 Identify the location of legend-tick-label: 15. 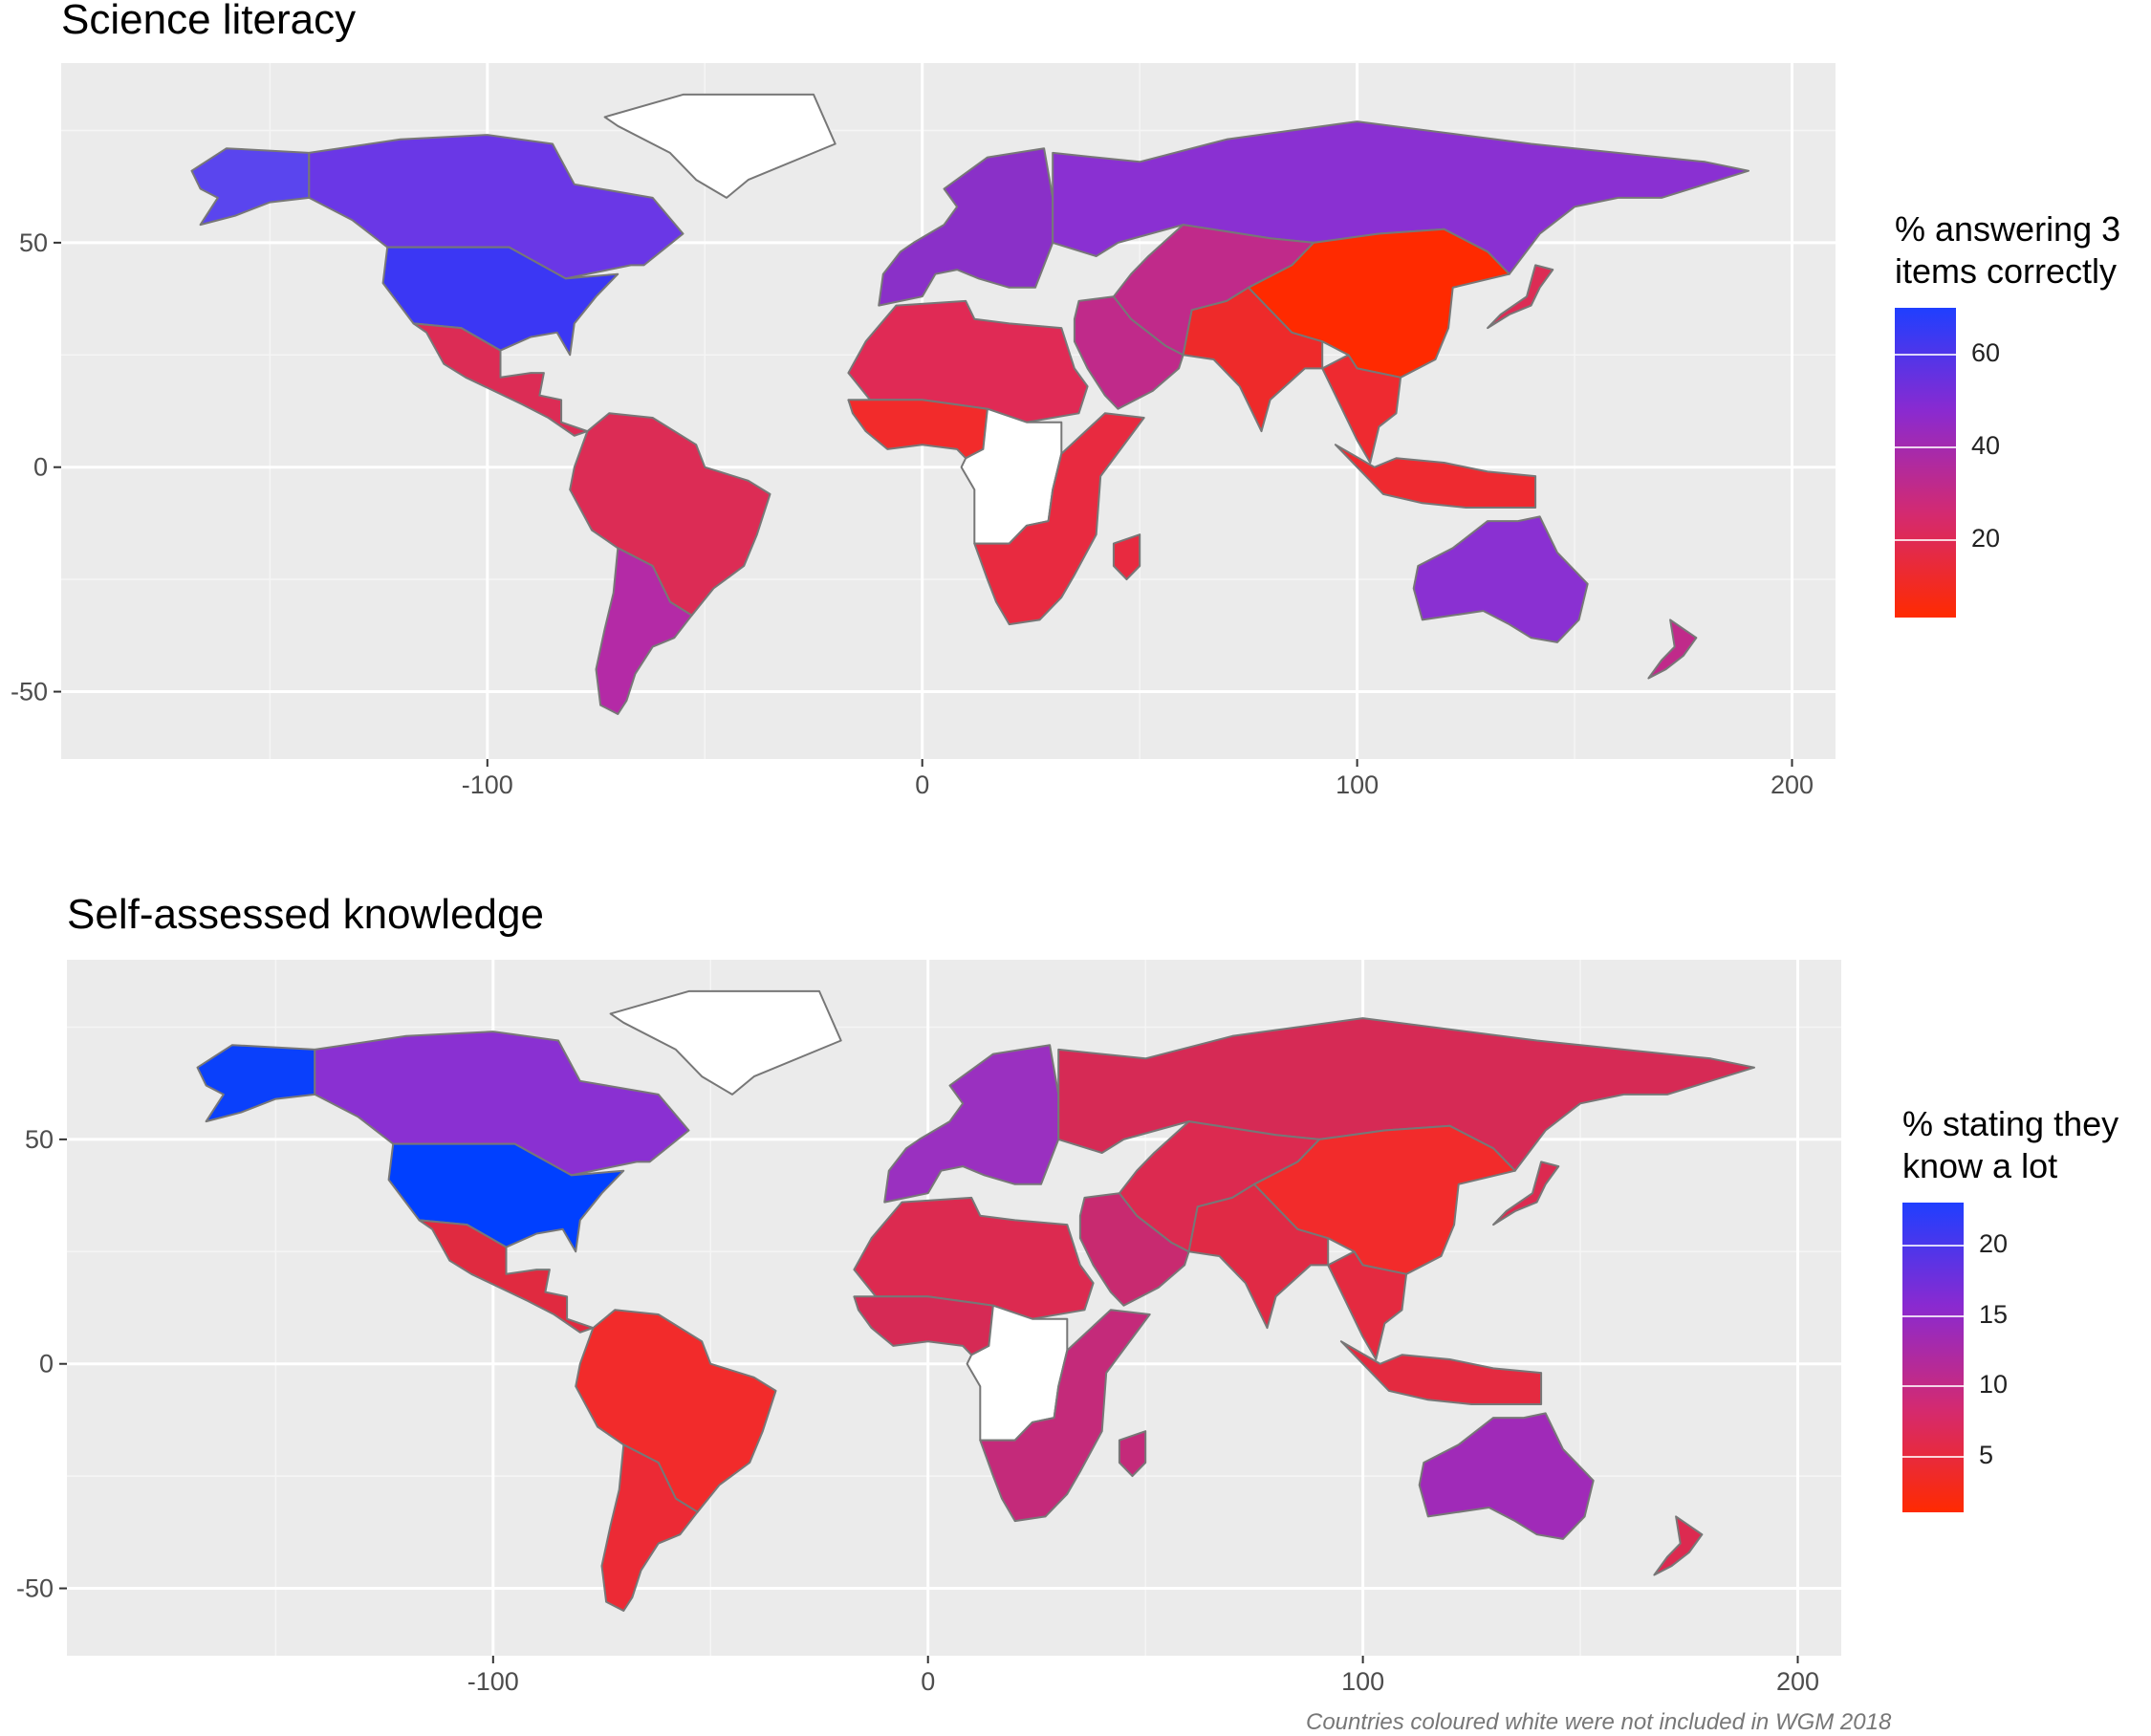
(1994, 1314).